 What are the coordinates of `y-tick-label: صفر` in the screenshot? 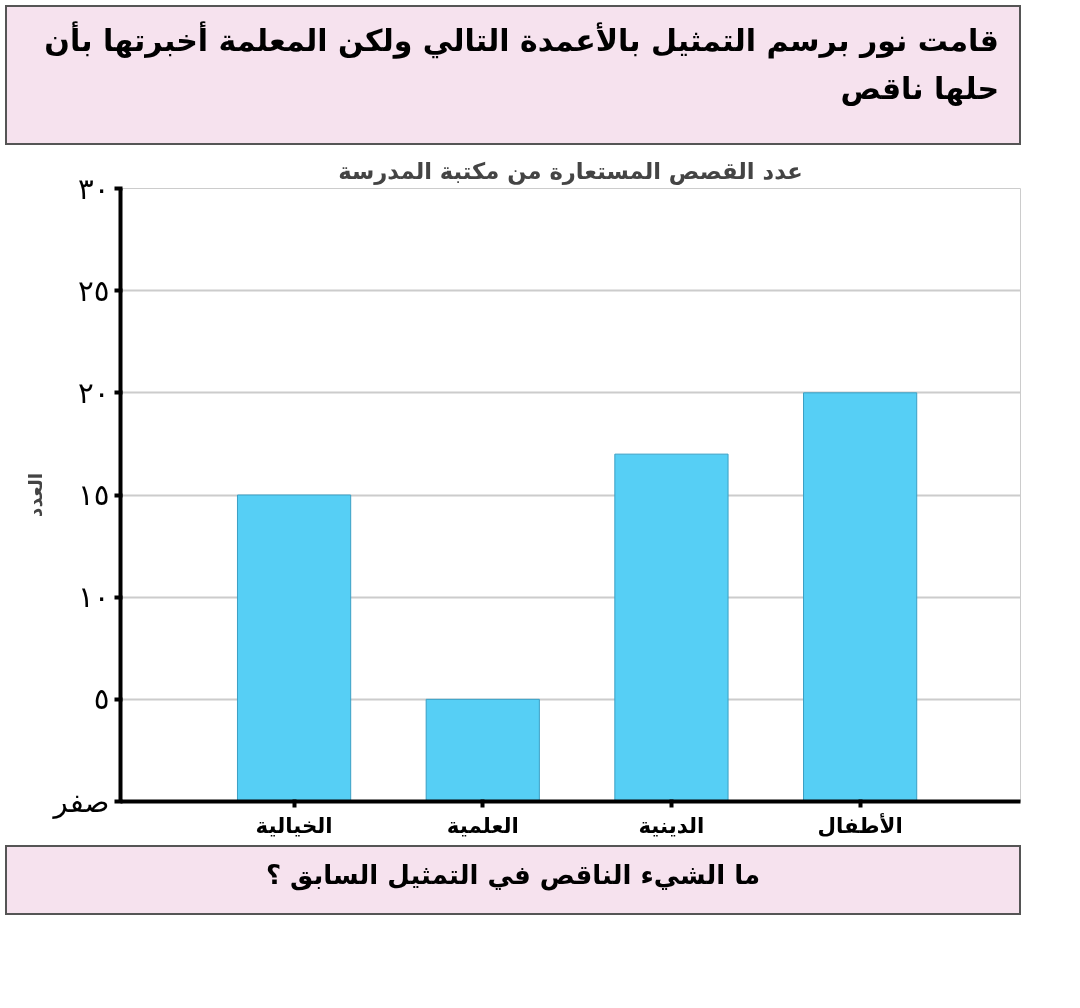 It's located at (80, 801).